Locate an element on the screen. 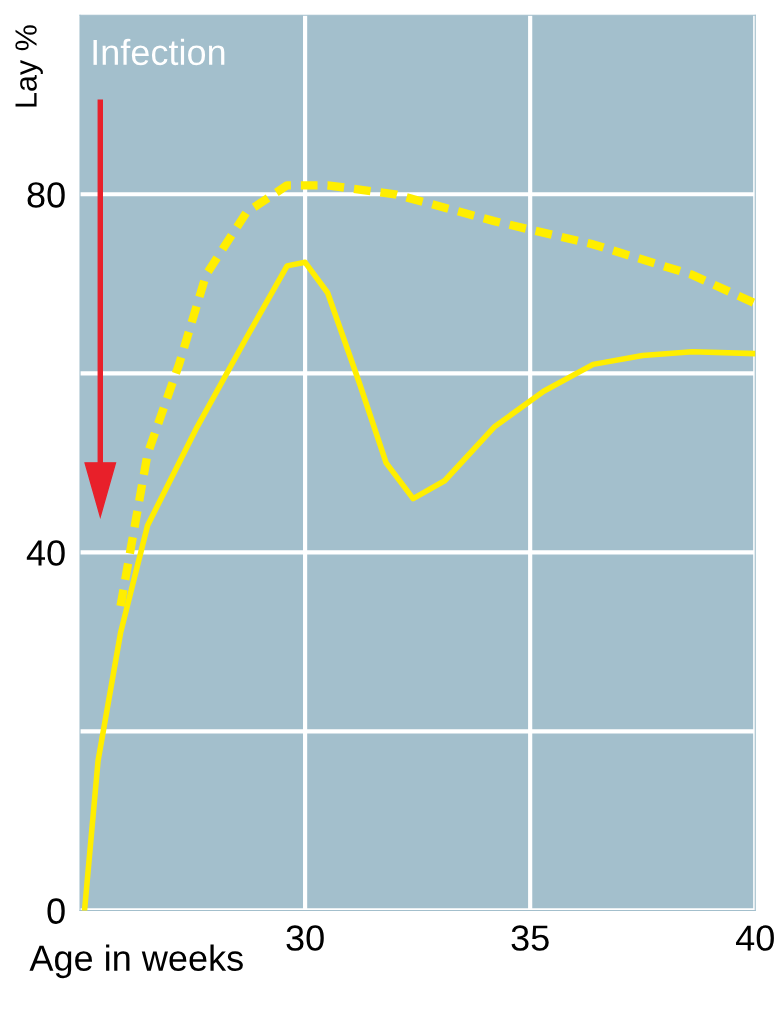  x-tick-label: 35 is located at coordinates (530, 938).